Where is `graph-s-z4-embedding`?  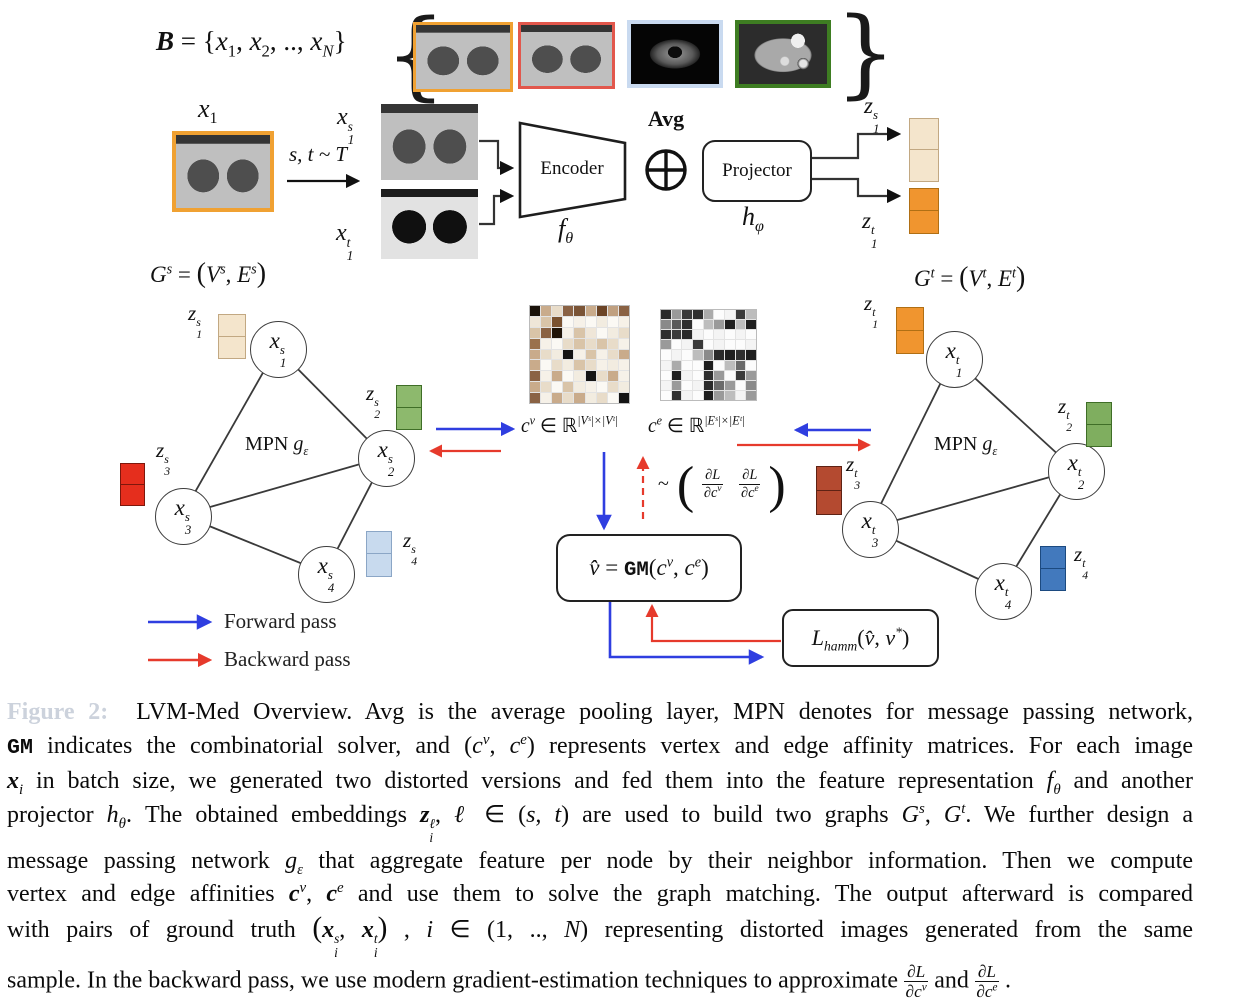 graph-s-z4-embedding is located at coordinates (379, 554).